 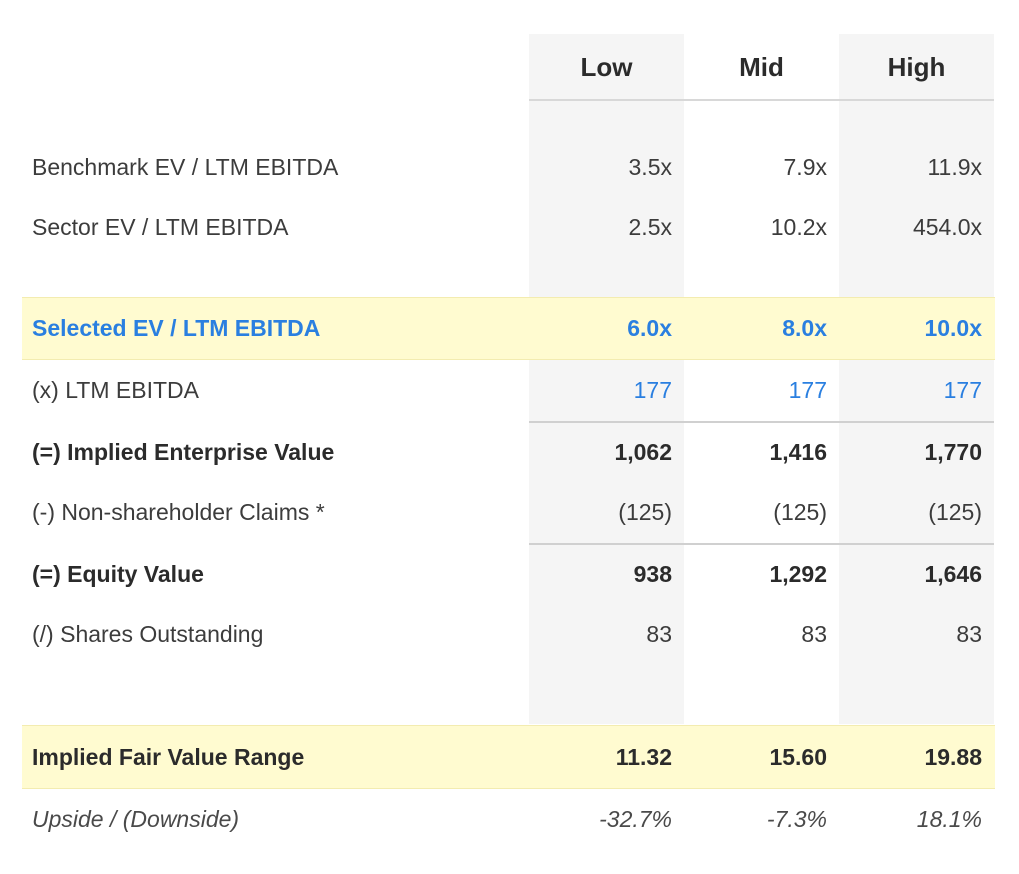 I want to click on row-label: (=) Equity Value, so click(x=118, y=573).